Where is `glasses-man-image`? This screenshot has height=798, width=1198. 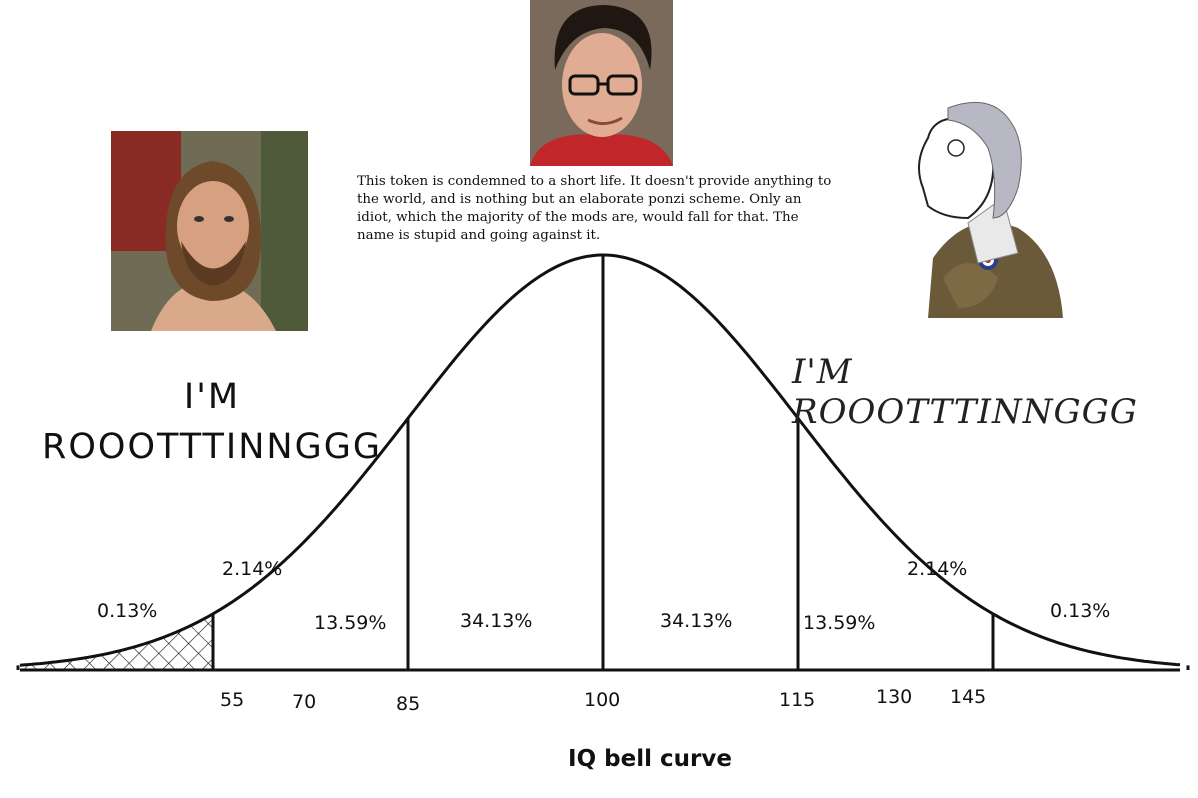 glasses-man-image is located at coordinates (601, 83).